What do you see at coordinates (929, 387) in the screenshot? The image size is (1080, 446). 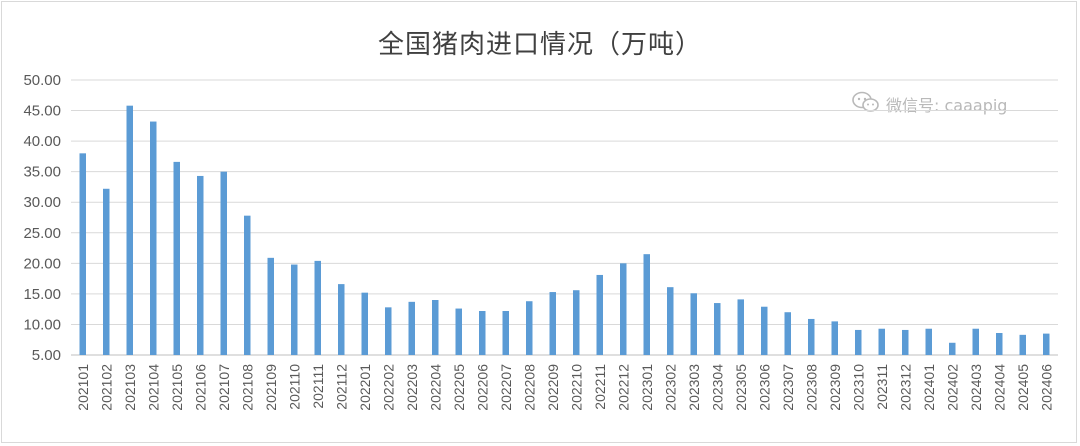 I see `x-tick-label: 202401` at bounding box center [929, 387].